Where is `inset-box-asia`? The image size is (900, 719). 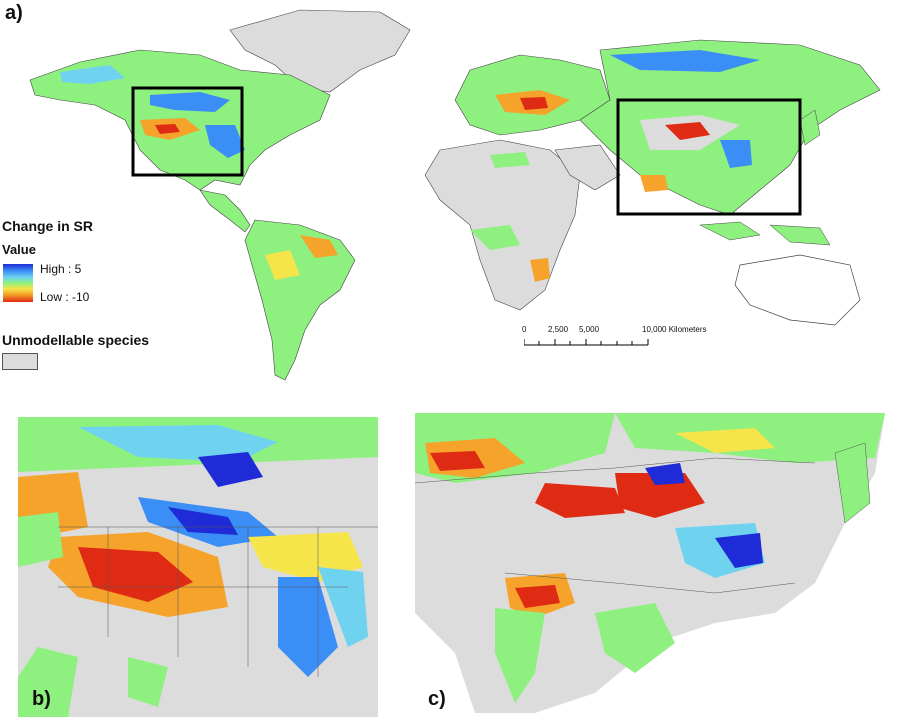 inset-box-asia is located at coordinates (709, 157).